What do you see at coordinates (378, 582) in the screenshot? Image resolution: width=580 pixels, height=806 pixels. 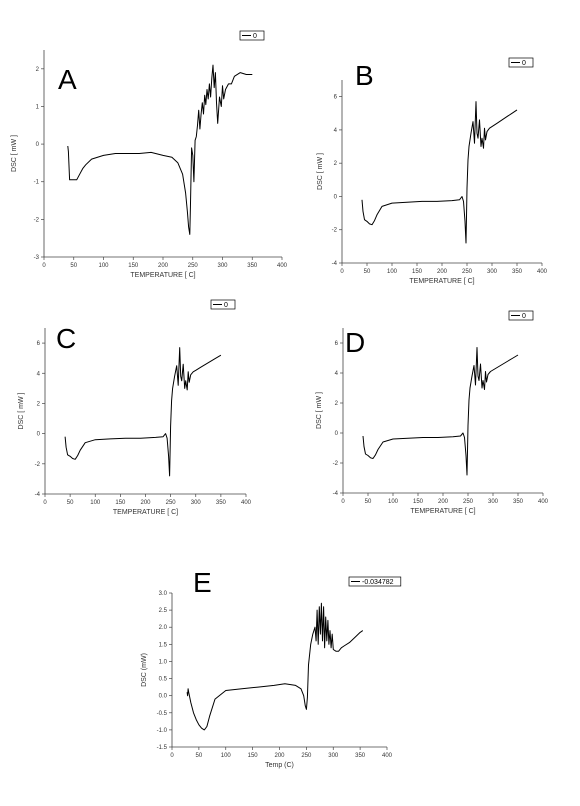 I see `legend-label: -0.034782` at bounding box center [378, 582].